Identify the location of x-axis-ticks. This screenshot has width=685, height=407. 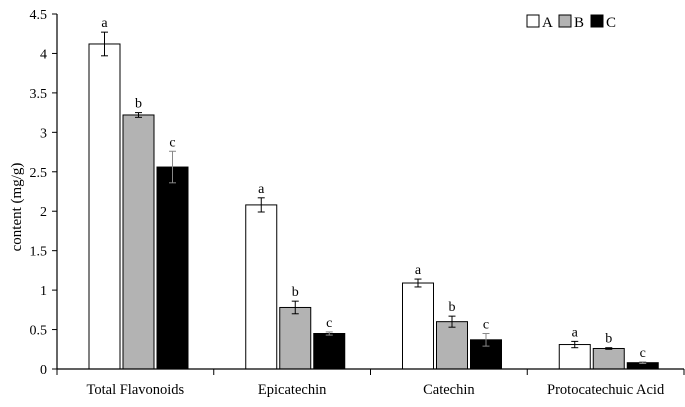
(370, 372).